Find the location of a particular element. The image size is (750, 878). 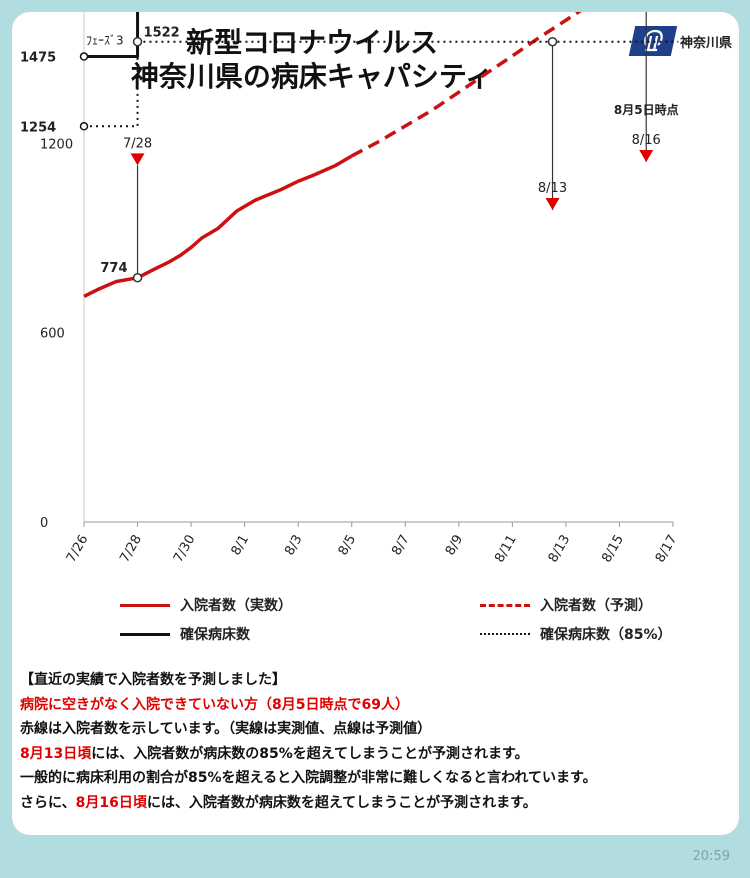

notes-line-legend: 赤線は入院者数を示しています。（実線は実測値、点線は予測値） is located at coordinates (226, 729).